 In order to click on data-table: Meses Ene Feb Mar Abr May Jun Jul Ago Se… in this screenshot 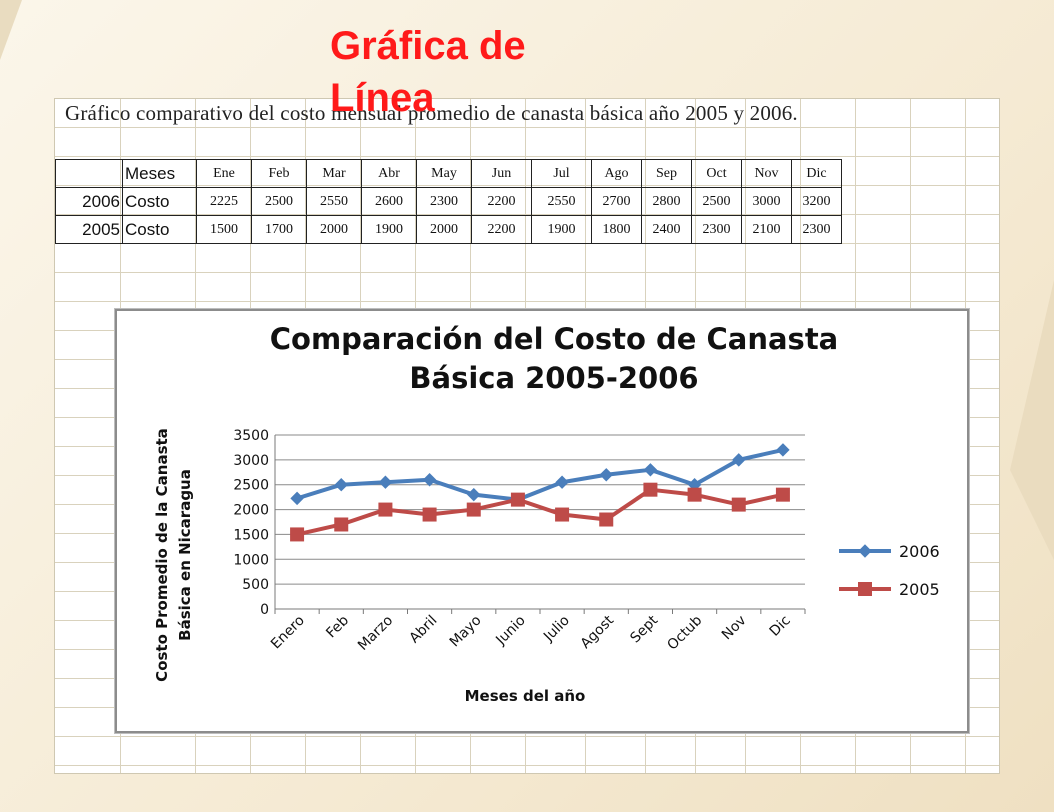, I will do `click(448, 201)`.